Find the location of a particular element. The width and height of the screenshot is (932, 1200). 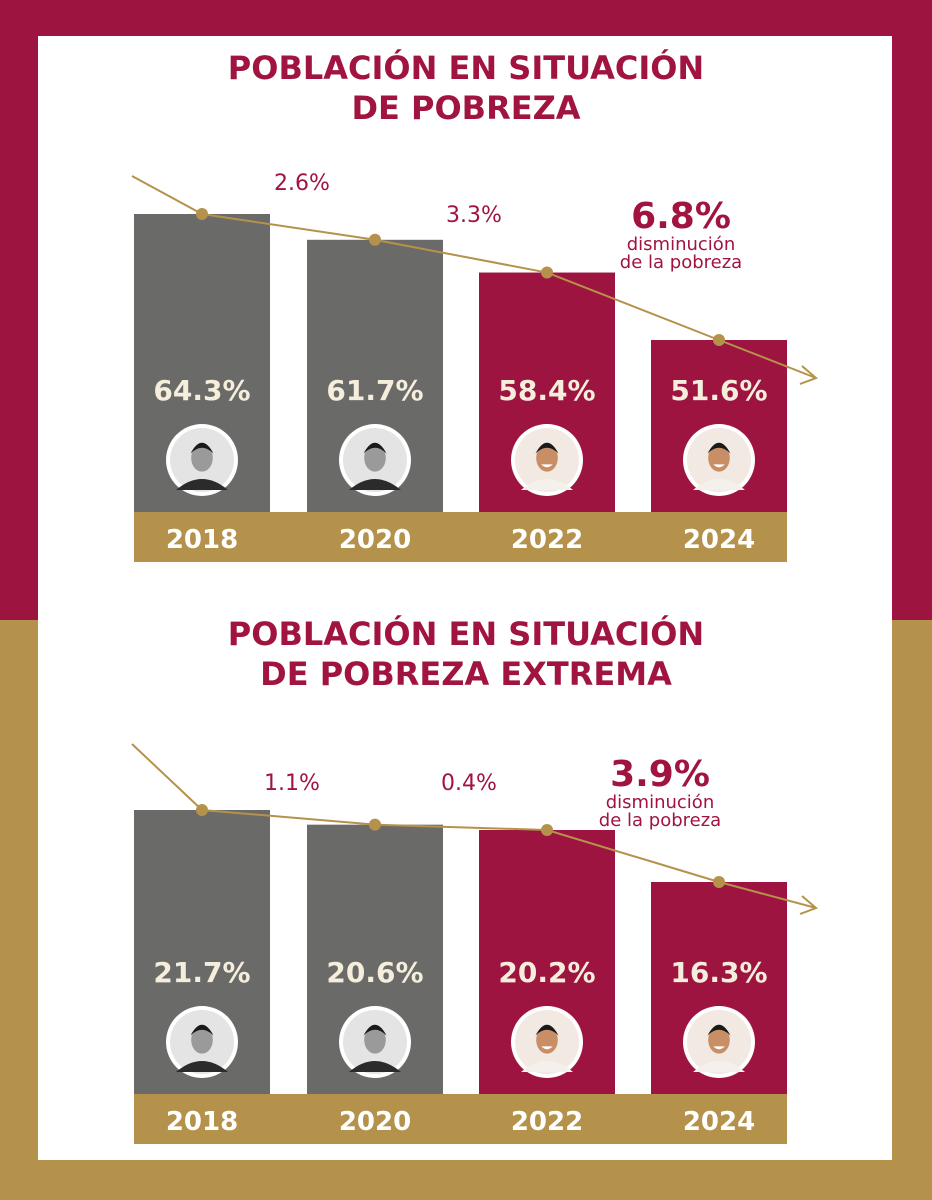

highlight-value: 6.8% is located at coordinates (681, 216).